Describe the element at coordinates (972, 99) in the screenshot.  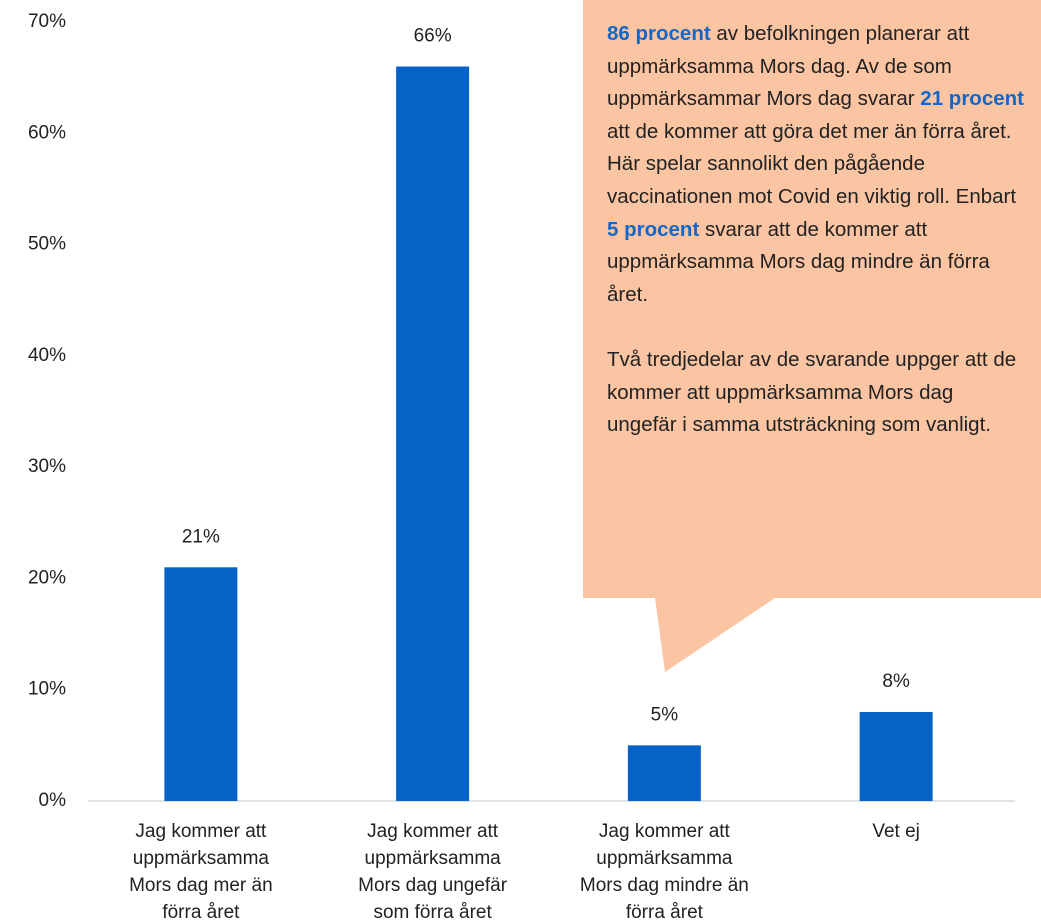
I see `highlight-text: 21 procent` at that location.